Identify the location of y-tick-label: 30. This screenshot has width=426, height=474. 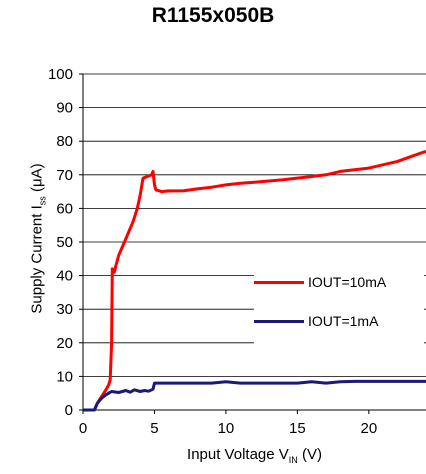
(64, 309).